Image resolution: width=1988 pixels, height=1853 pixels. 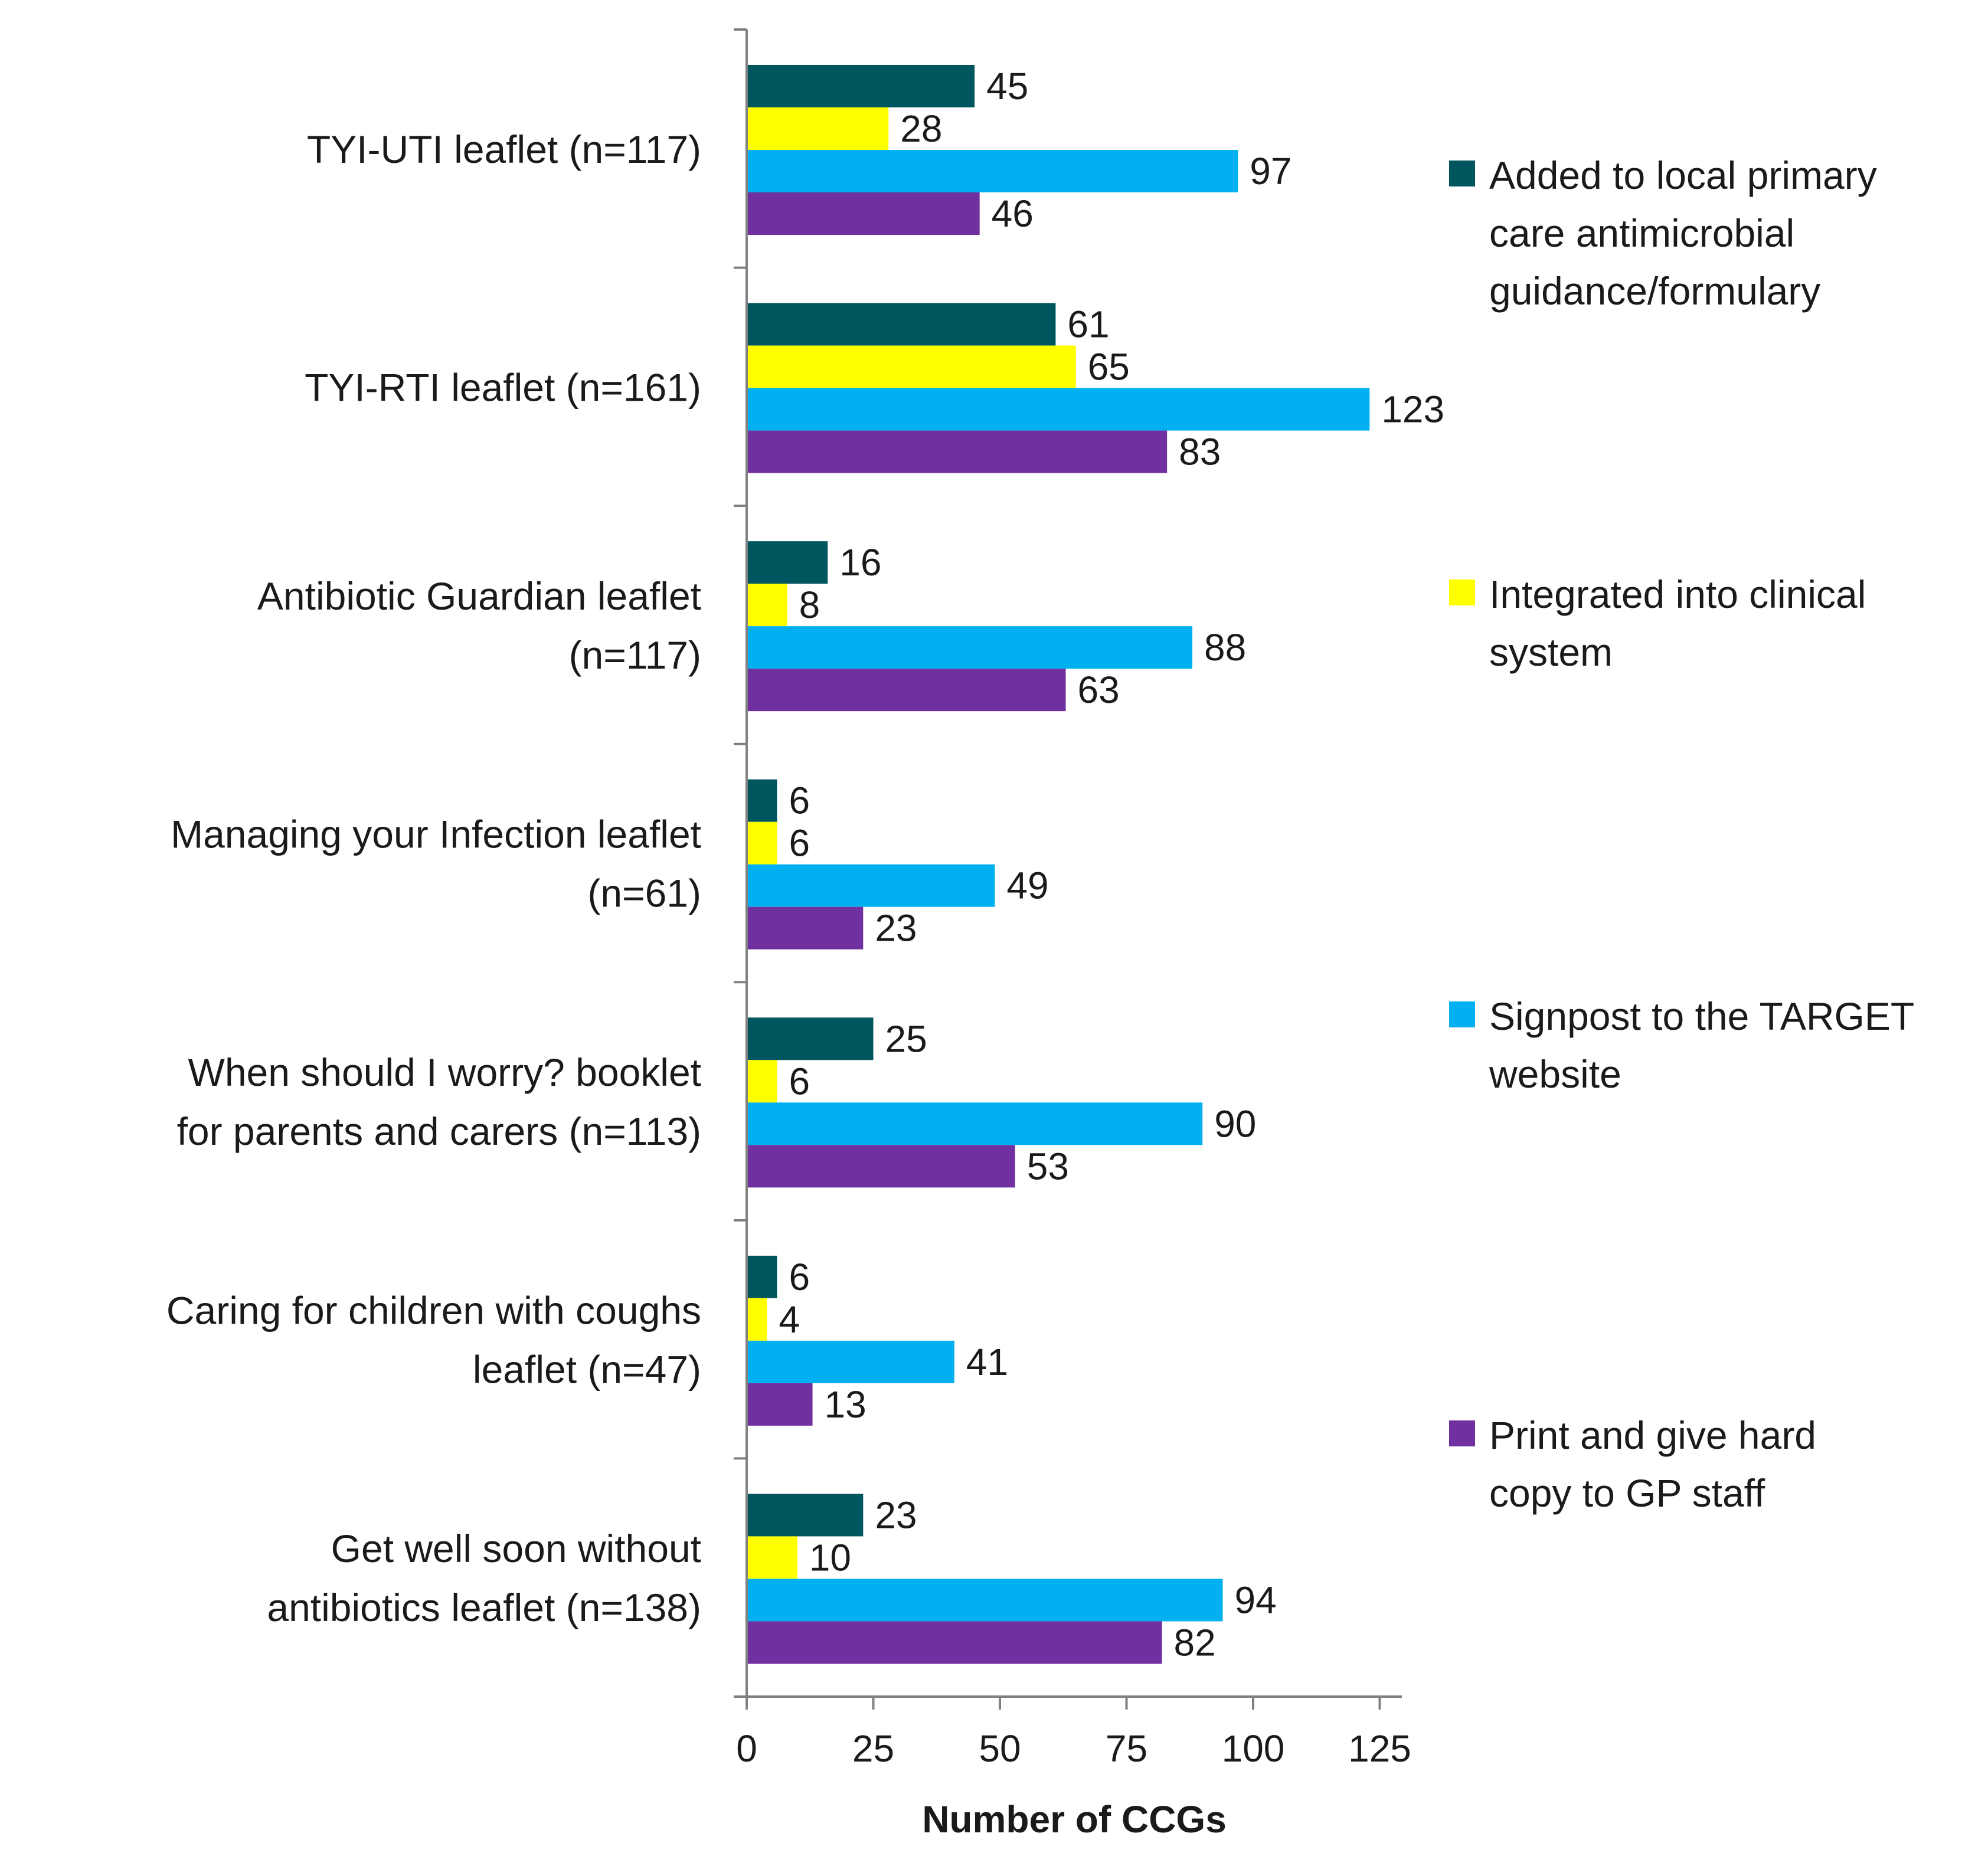 I want to click on data-label: 45, so click(x=1007, y=86).